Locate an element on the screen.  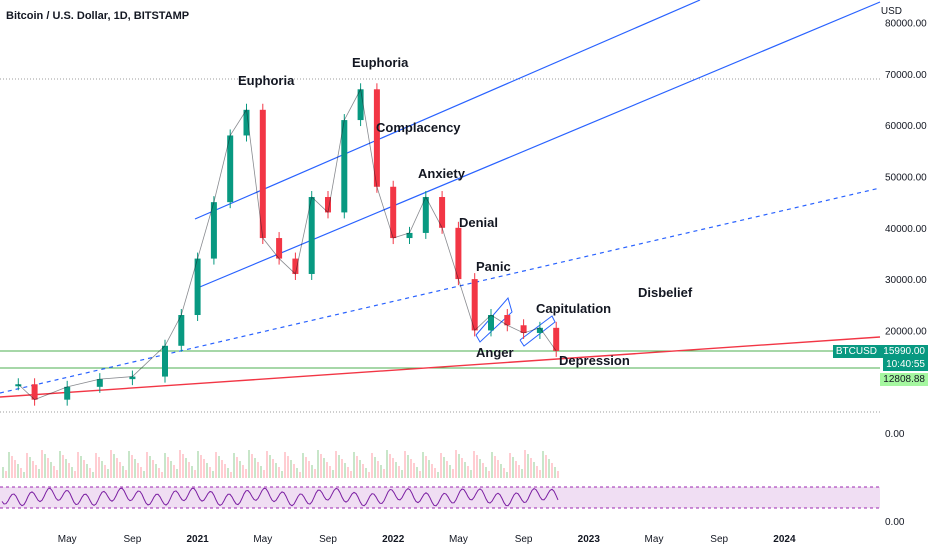
label-panic: Panic is located at coordinates (493, 266).